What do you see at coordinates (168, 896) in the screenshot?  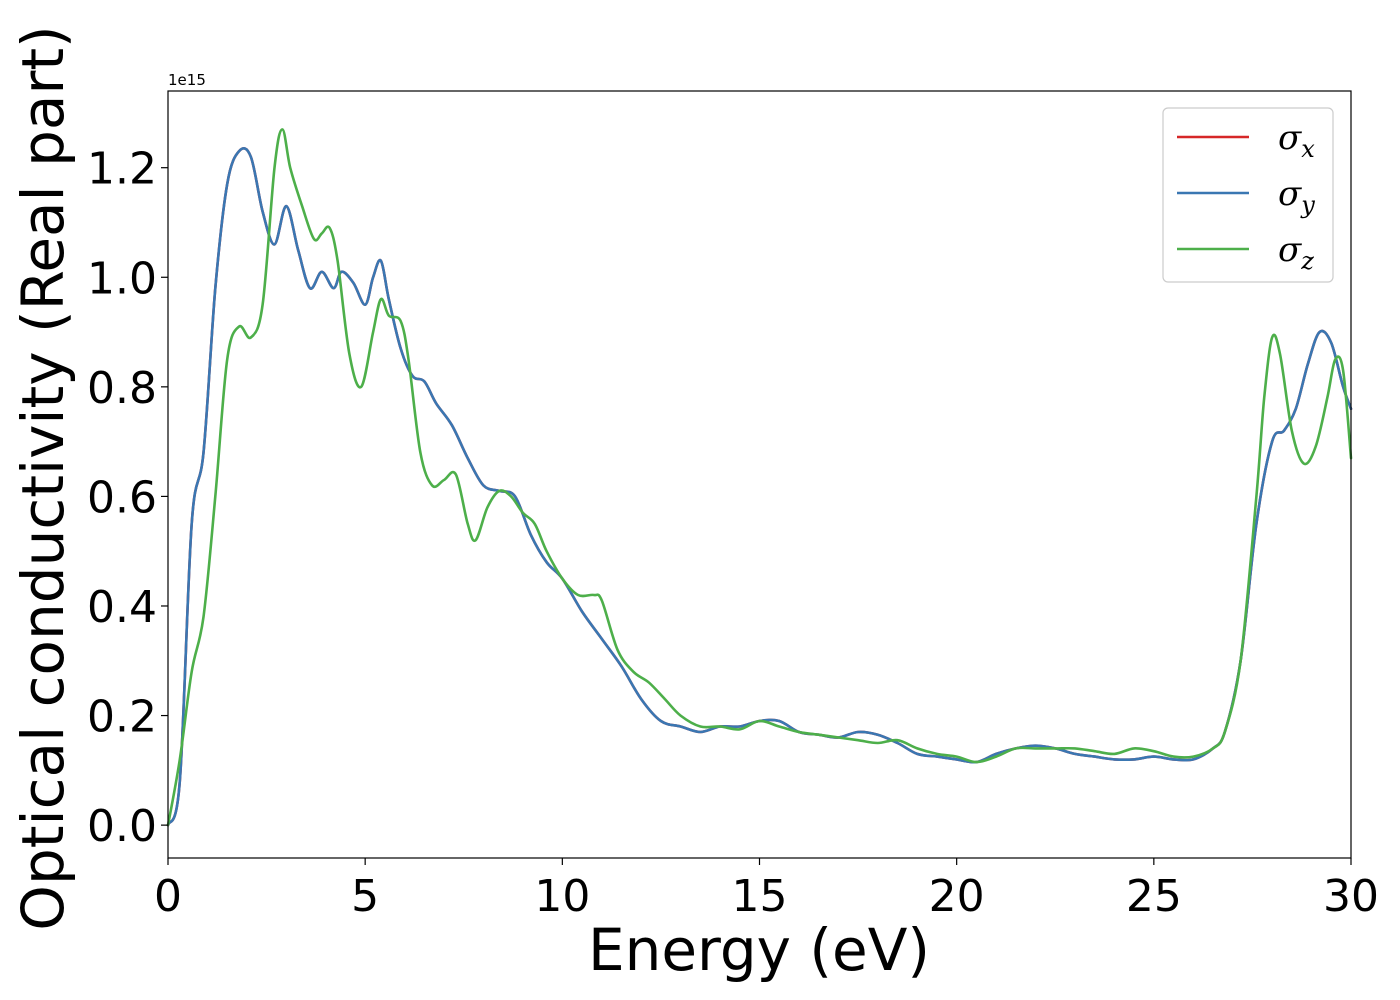 I see `x-tick-label: 0` at bounding box center [168, 896].